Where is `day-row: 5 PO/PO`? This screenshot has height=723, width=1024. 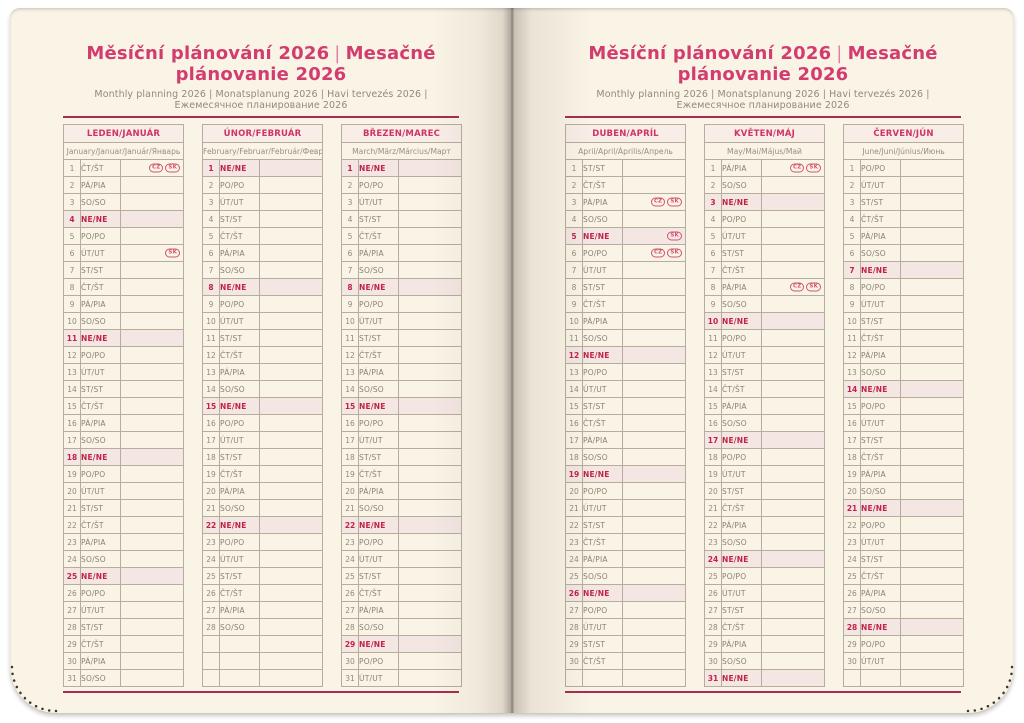
day-row: 5 PO/PO is located at coordinates (124, 236).